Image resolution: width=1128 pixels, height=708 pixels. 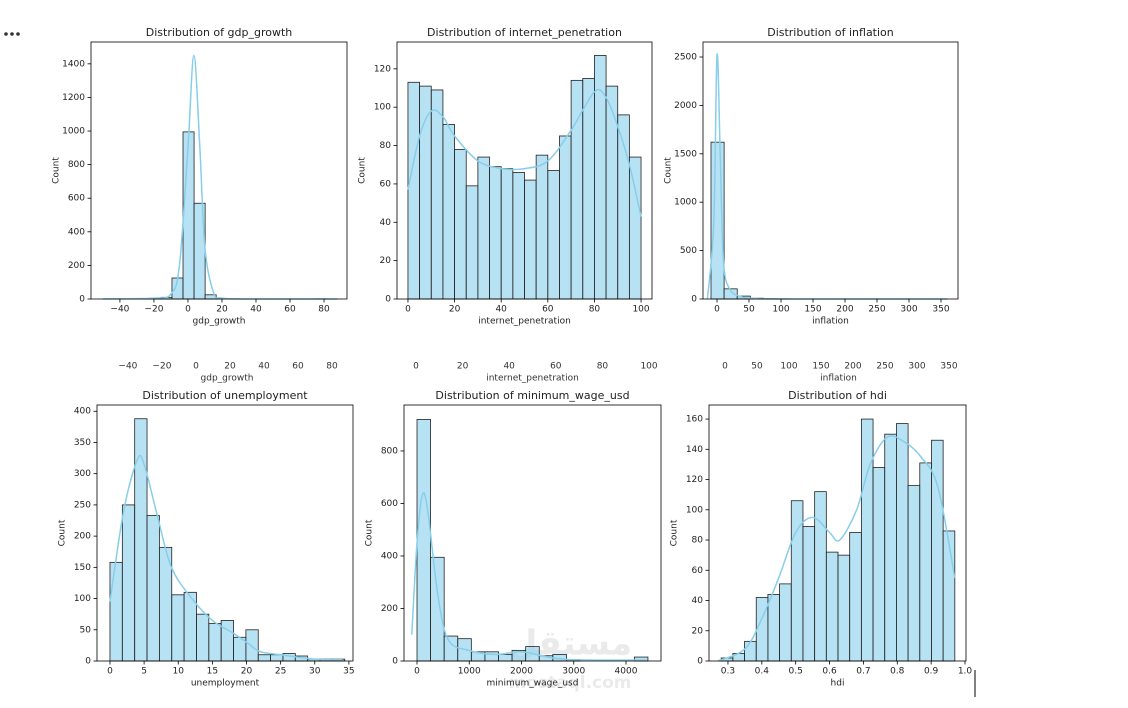 I want to click on x-axis-label: minimum_wage_usd, so click(x=533, y=684).